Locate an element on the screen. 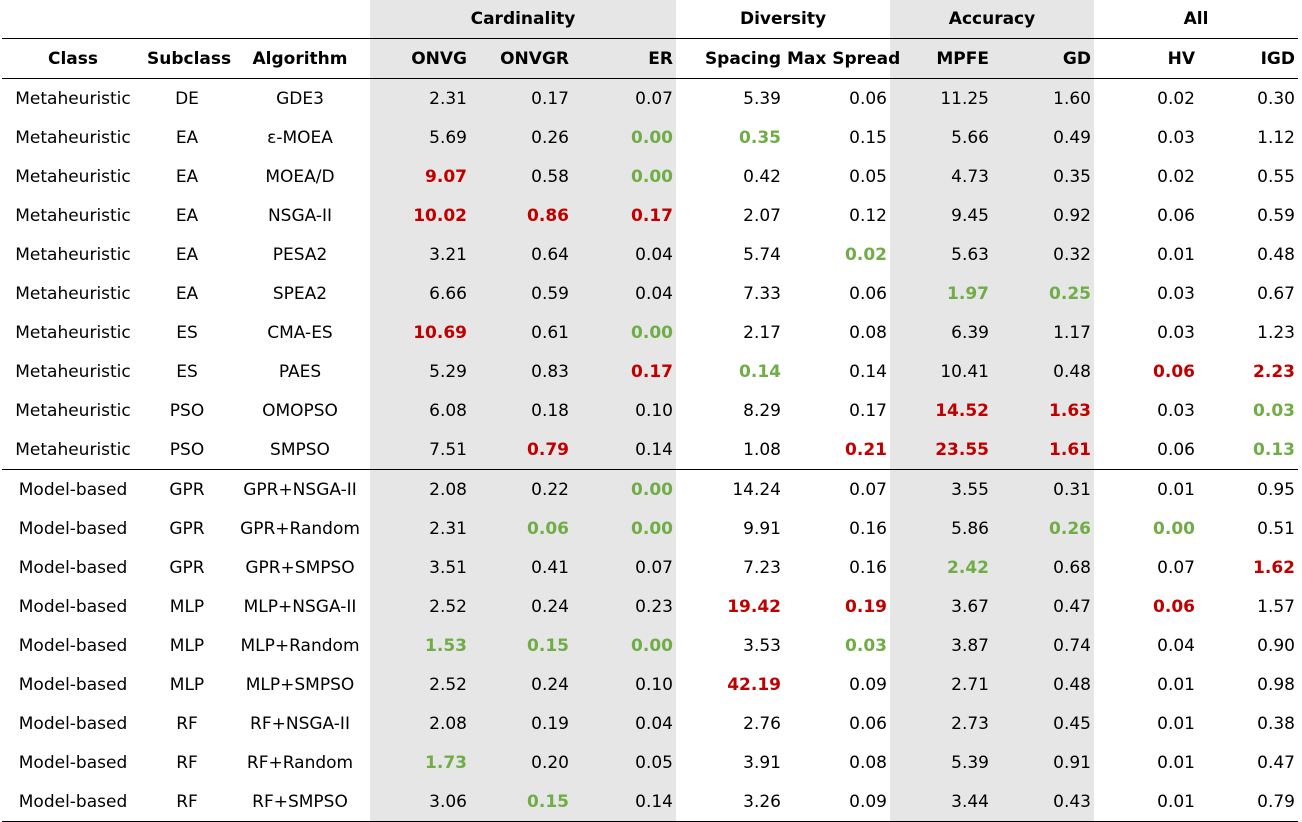 The image size is (1302, 822). cell-onvg: 1.53 is located at coordinates (420, 645).